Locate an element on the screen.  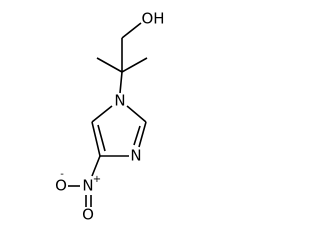
charge-label: + is located at coordinates (97, 179).